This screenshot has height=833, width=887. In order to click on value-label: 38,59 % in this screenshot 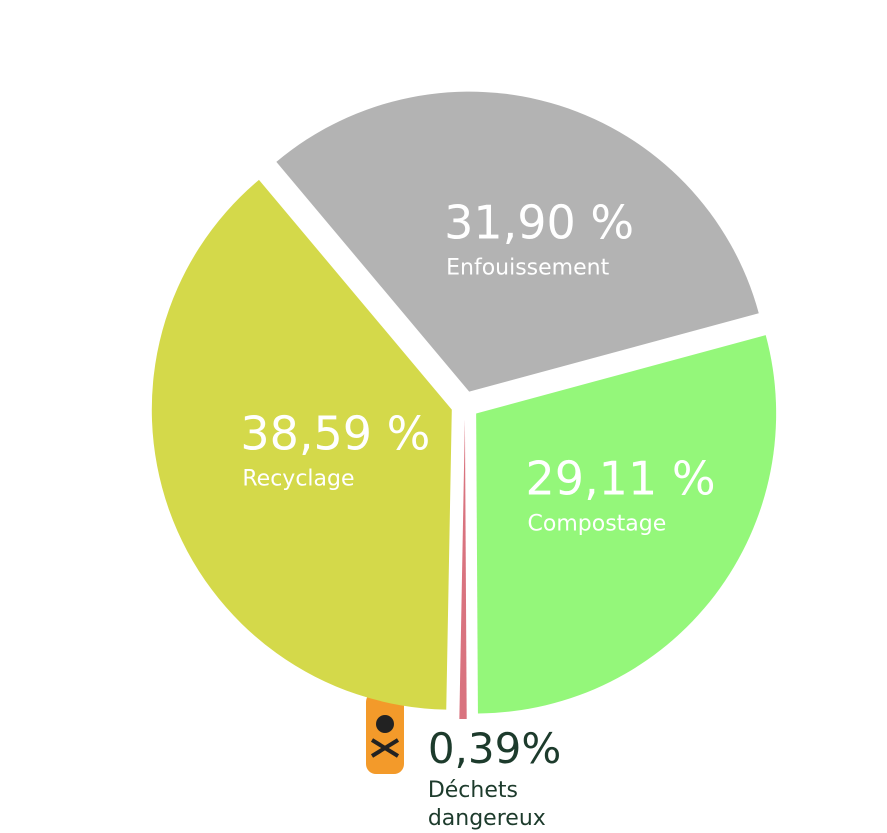, I will do `click(335, 434)`.